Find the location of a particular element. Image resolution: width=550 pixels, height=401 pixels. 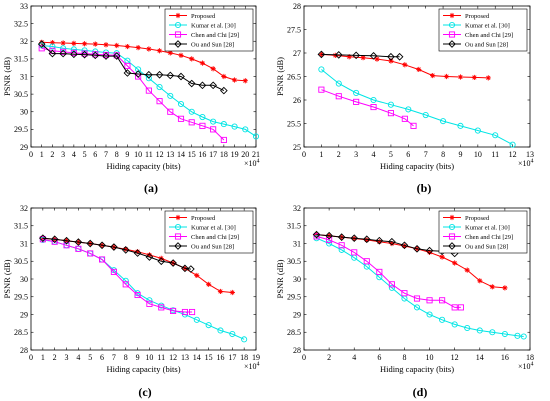

x-tick-label: 16 is located at coordinates (220, 357).